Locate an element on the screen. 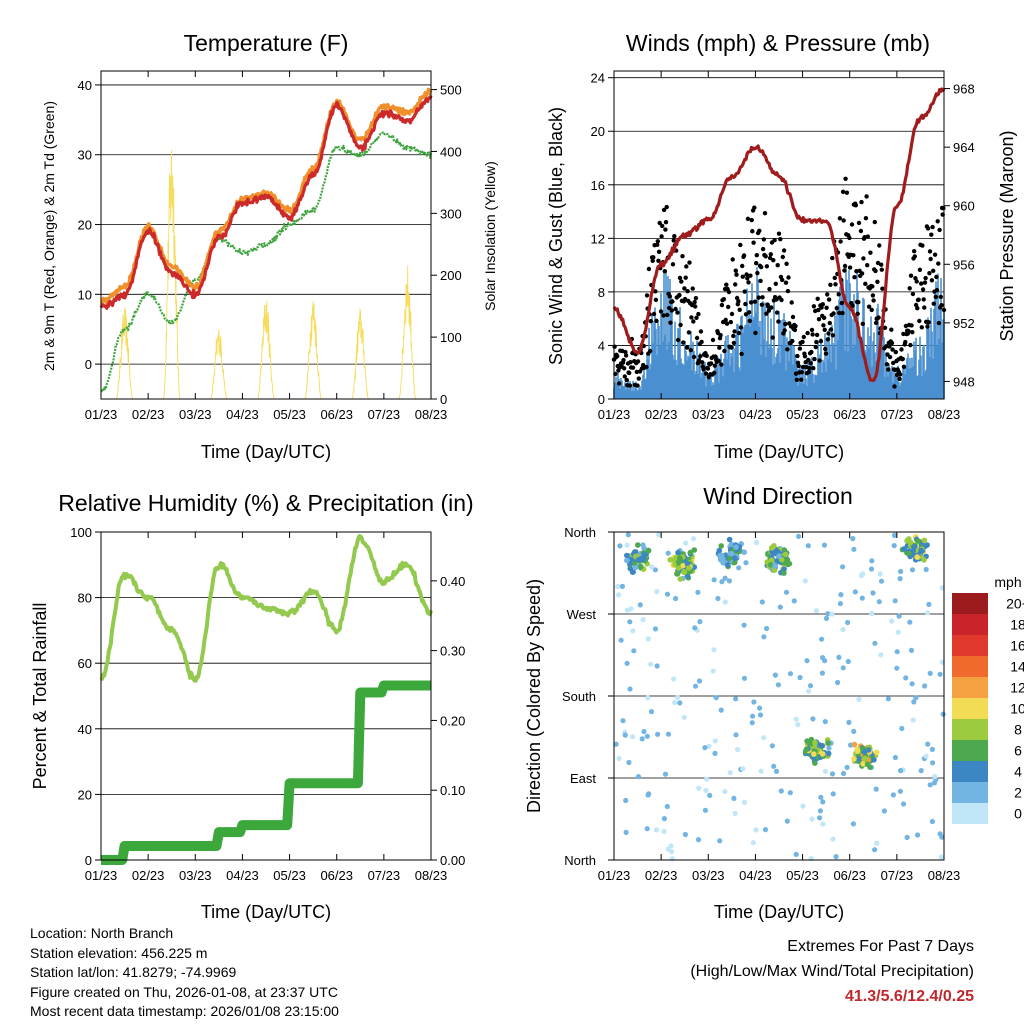 This screenshot has height=1024, width=1024. x-tick-label: 01/23 is located at coordinates (614, 875).